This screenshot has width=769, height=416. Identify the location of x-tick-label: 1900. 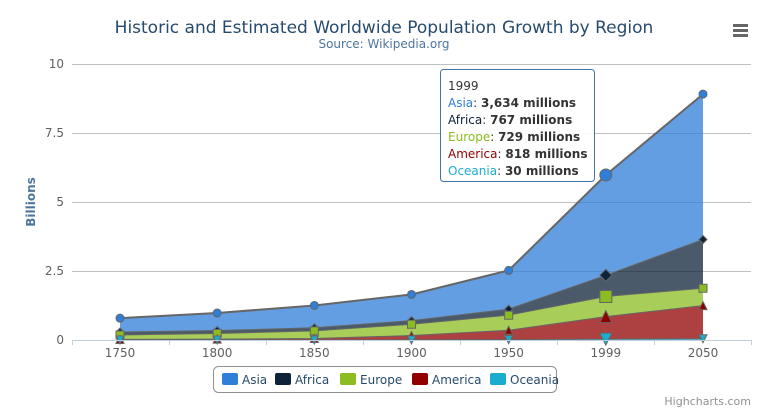
(411, 353).